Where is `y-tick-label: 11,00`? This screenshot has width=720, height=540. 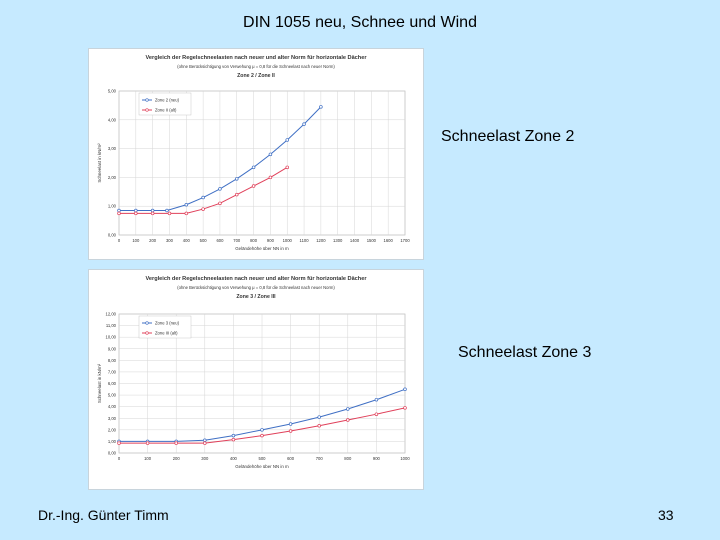
y-tick-label: 11,00 is located at coordinates (111, 325).